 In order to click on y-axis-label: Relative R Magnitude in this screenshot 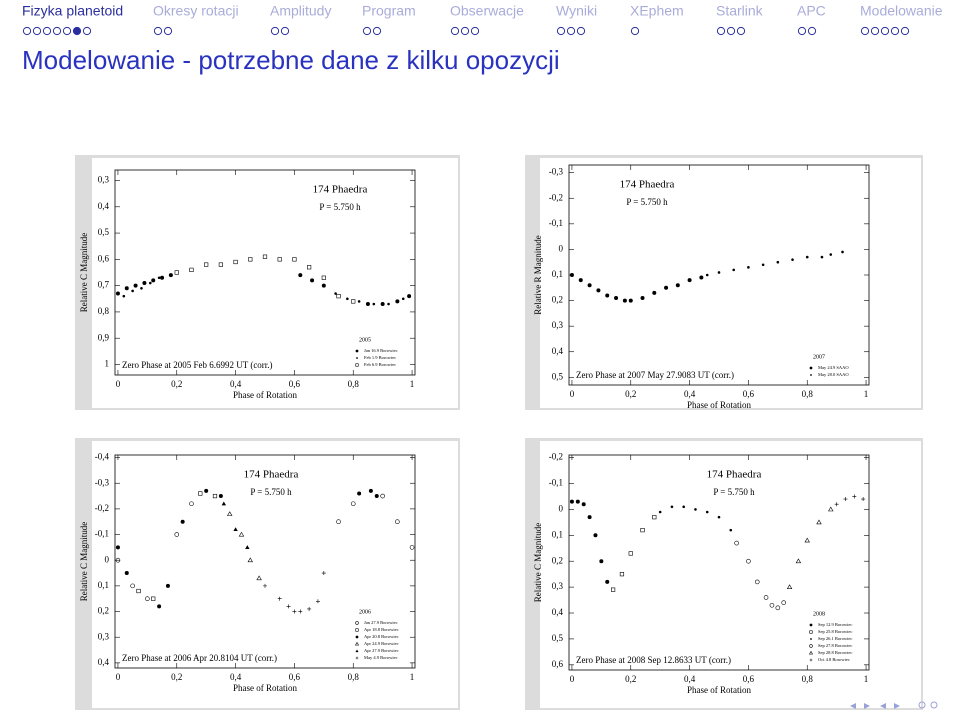, I will do `click(538, 274)`.